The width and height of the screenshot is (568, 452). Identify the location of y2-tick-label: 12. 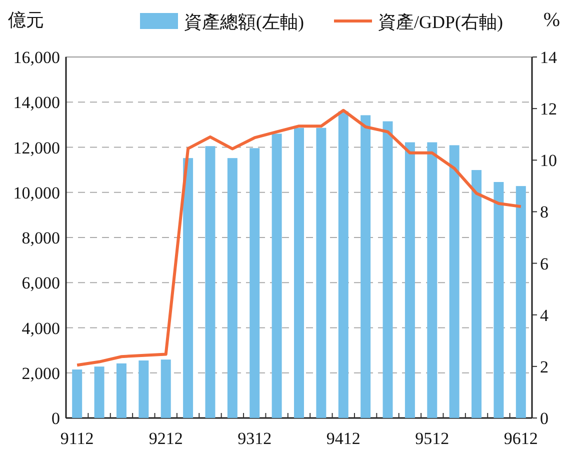
(548, 109).